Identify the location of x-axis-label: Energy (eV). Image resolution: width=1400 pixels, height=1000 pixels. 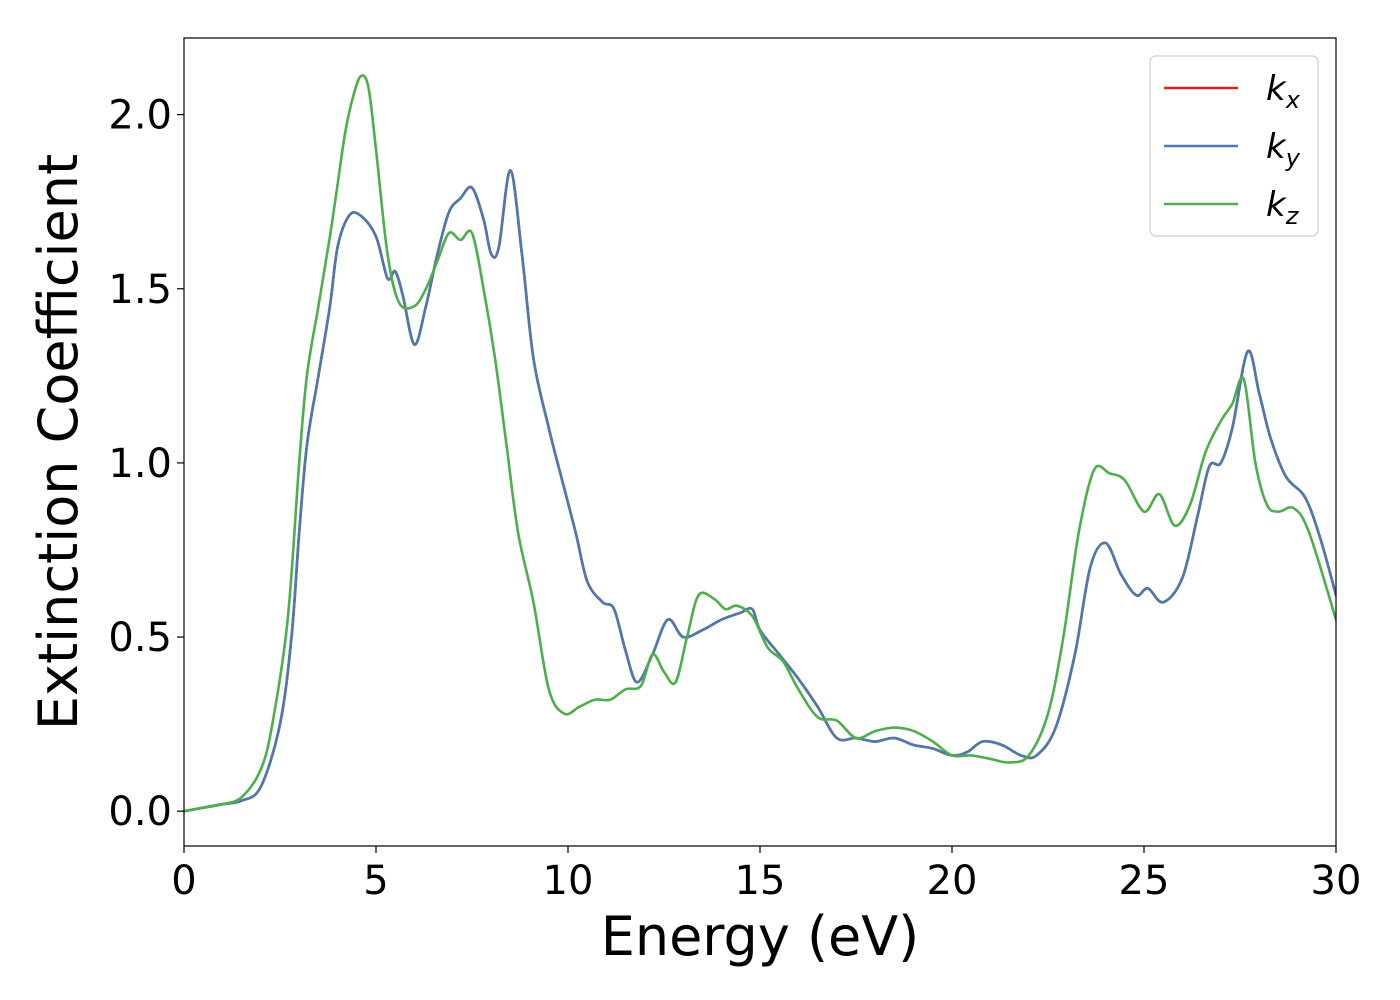
(760, 936).